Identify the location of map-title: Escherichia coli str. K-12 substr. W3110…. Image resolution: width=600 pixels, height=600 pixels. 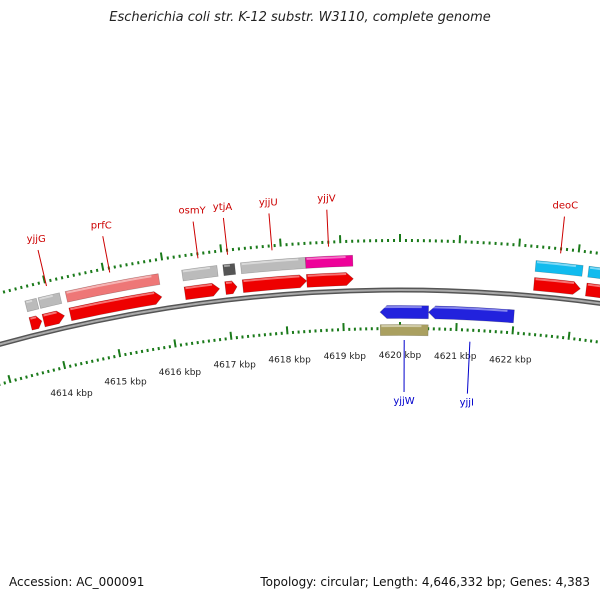
(300, 17).